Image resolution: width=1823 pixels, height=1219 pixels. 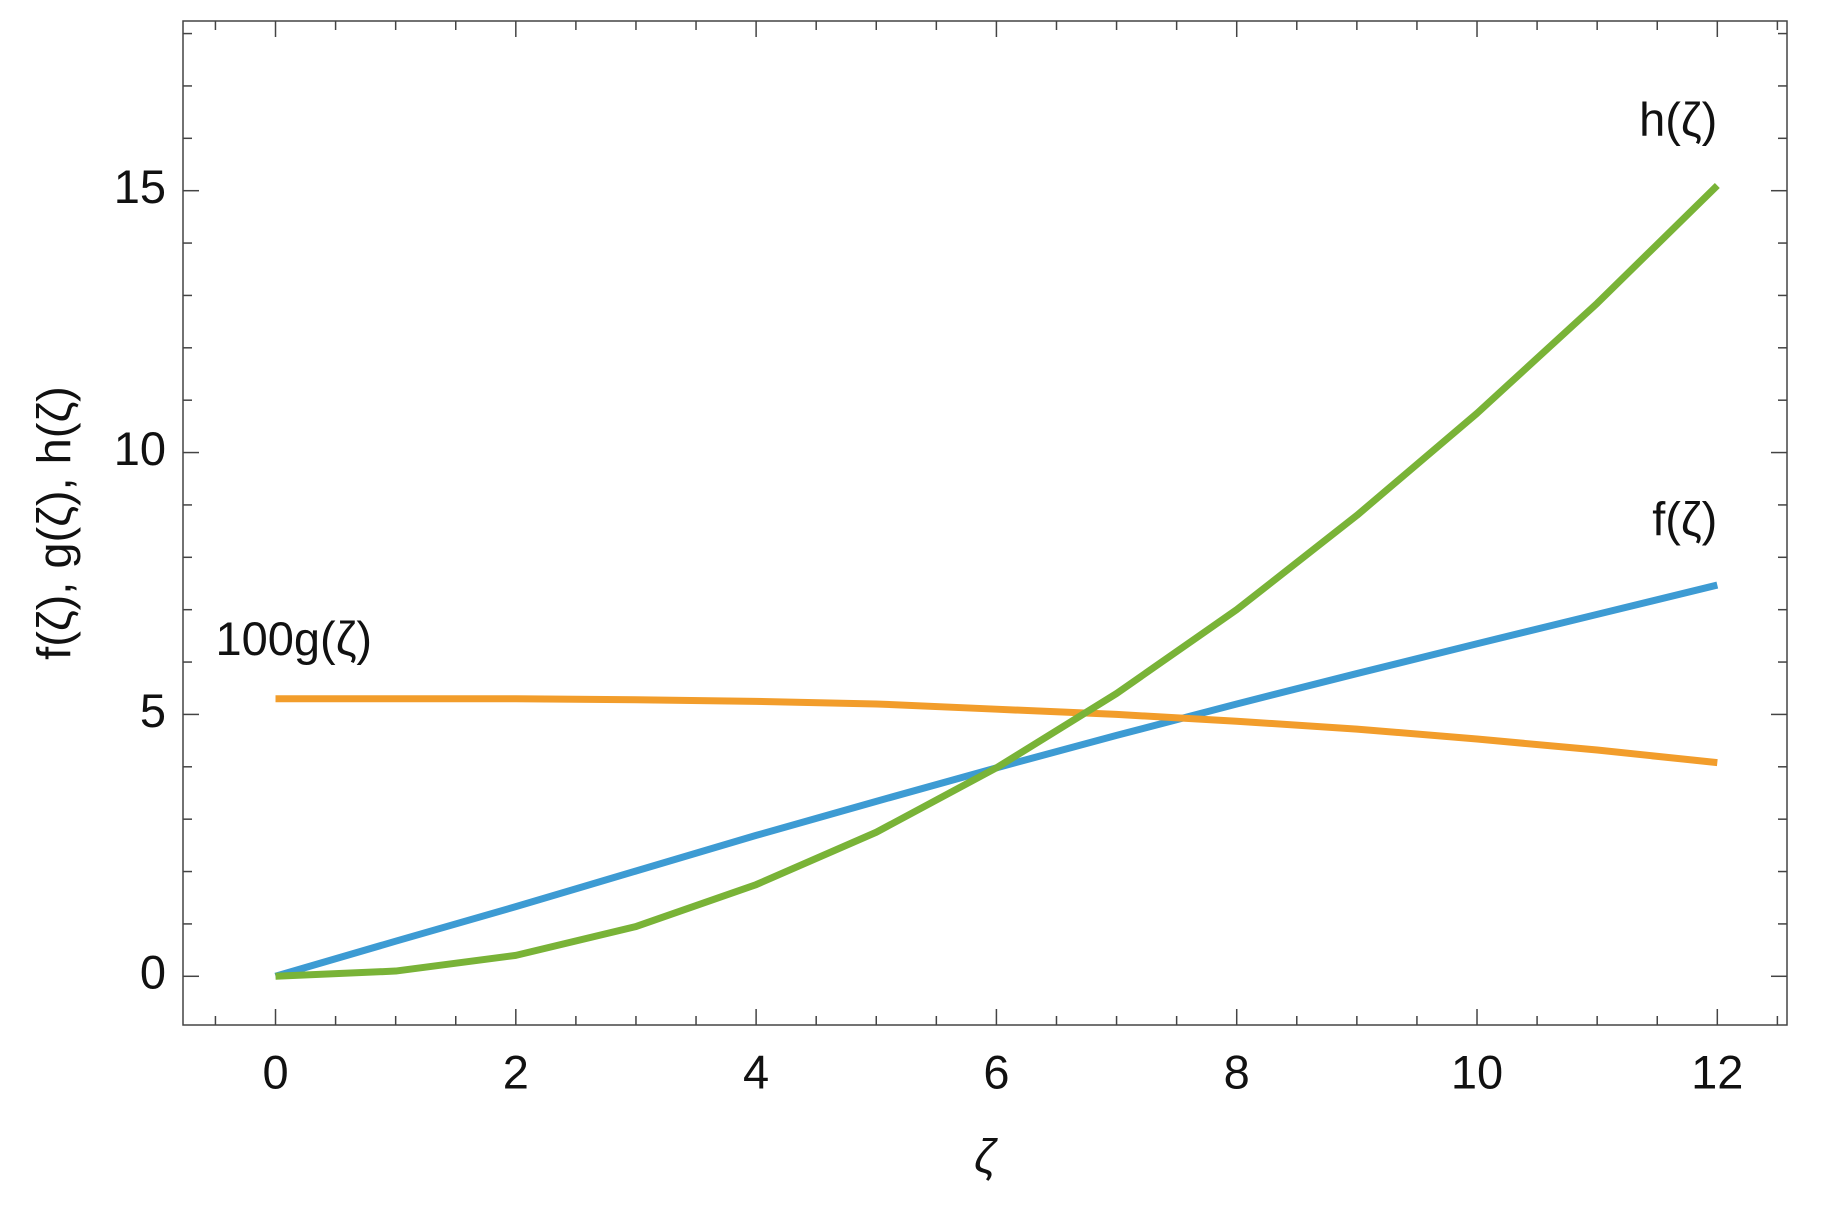 What do you see at coordinates (986, 1155) in the screenshot?
I see `x-axis-label: ζ` at bounding box center [986, 1155].